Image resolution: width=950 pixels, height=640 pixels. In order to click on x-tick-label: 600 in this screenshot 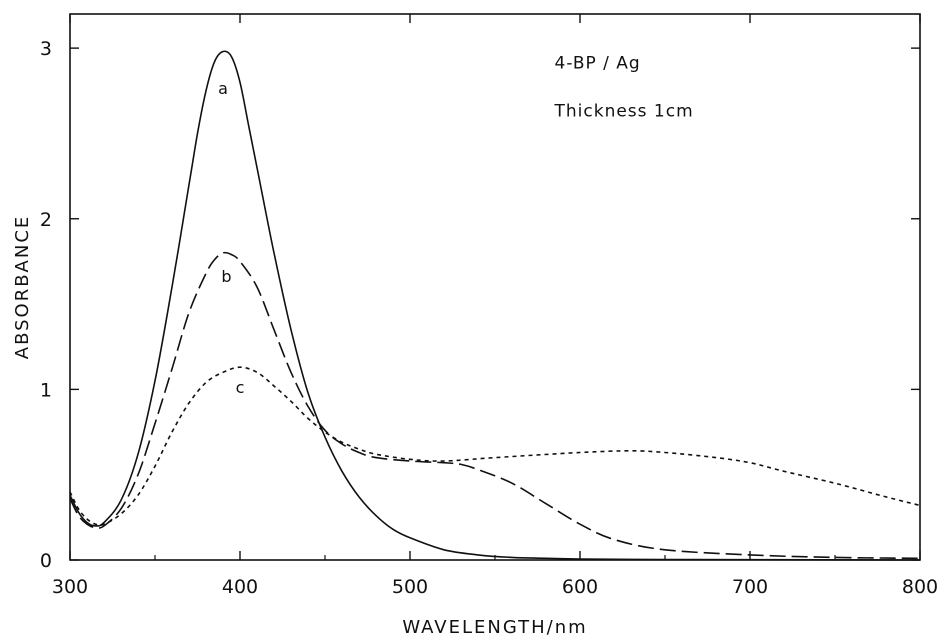, I will do `click(580, 587)`.